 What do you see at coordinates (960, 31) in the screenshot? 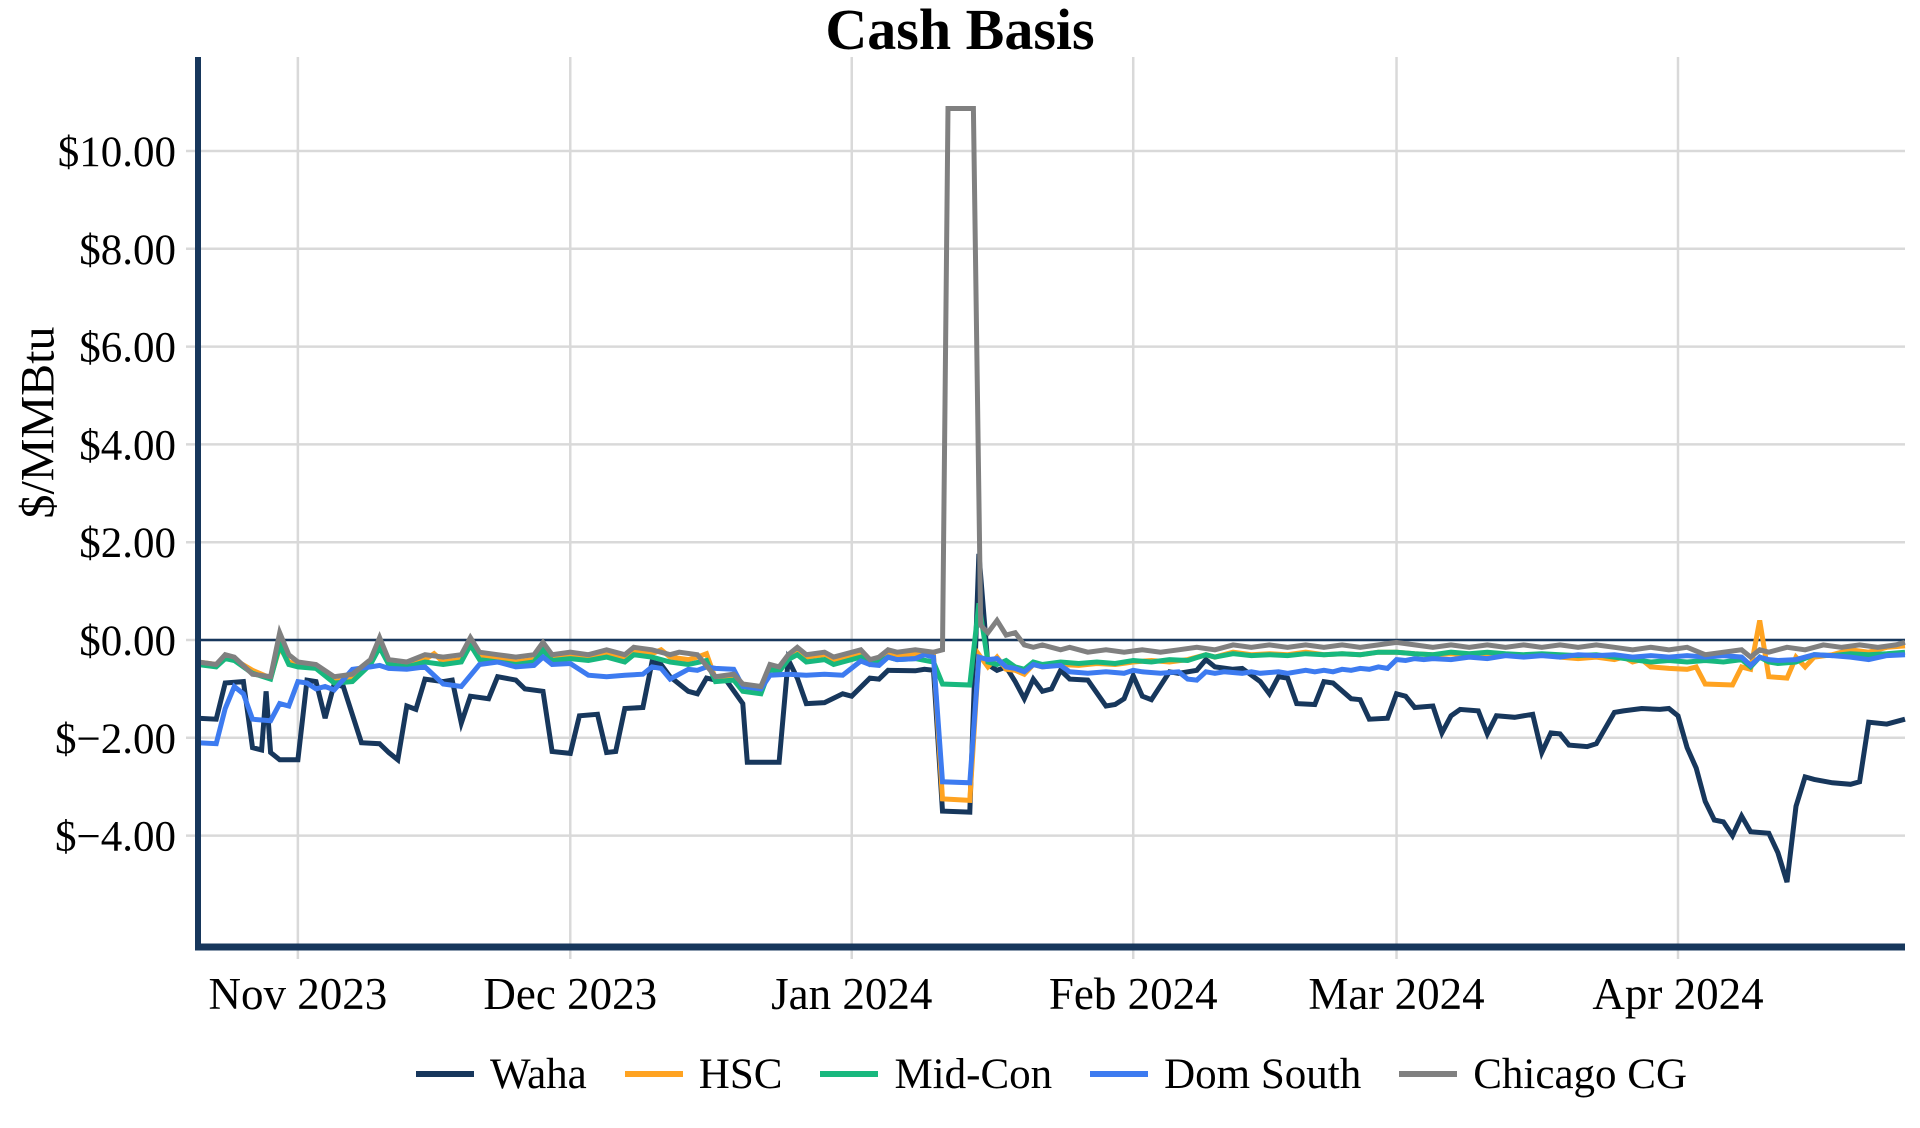
I see `chart-title: Cash Basis` at bounding box center [960, 31].